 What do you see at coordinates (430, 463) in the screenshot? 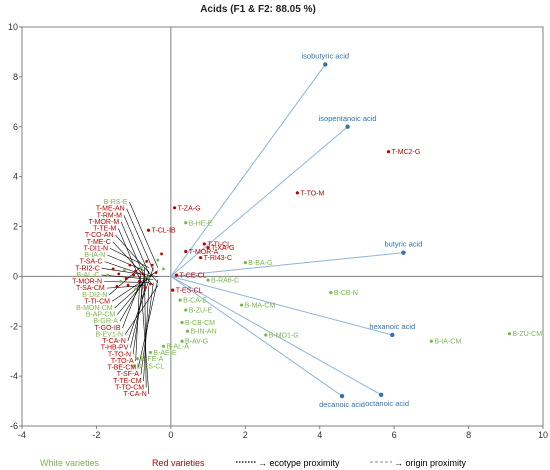
I see `legend-origin: → origin proximity` at bounding box center [430, 463].